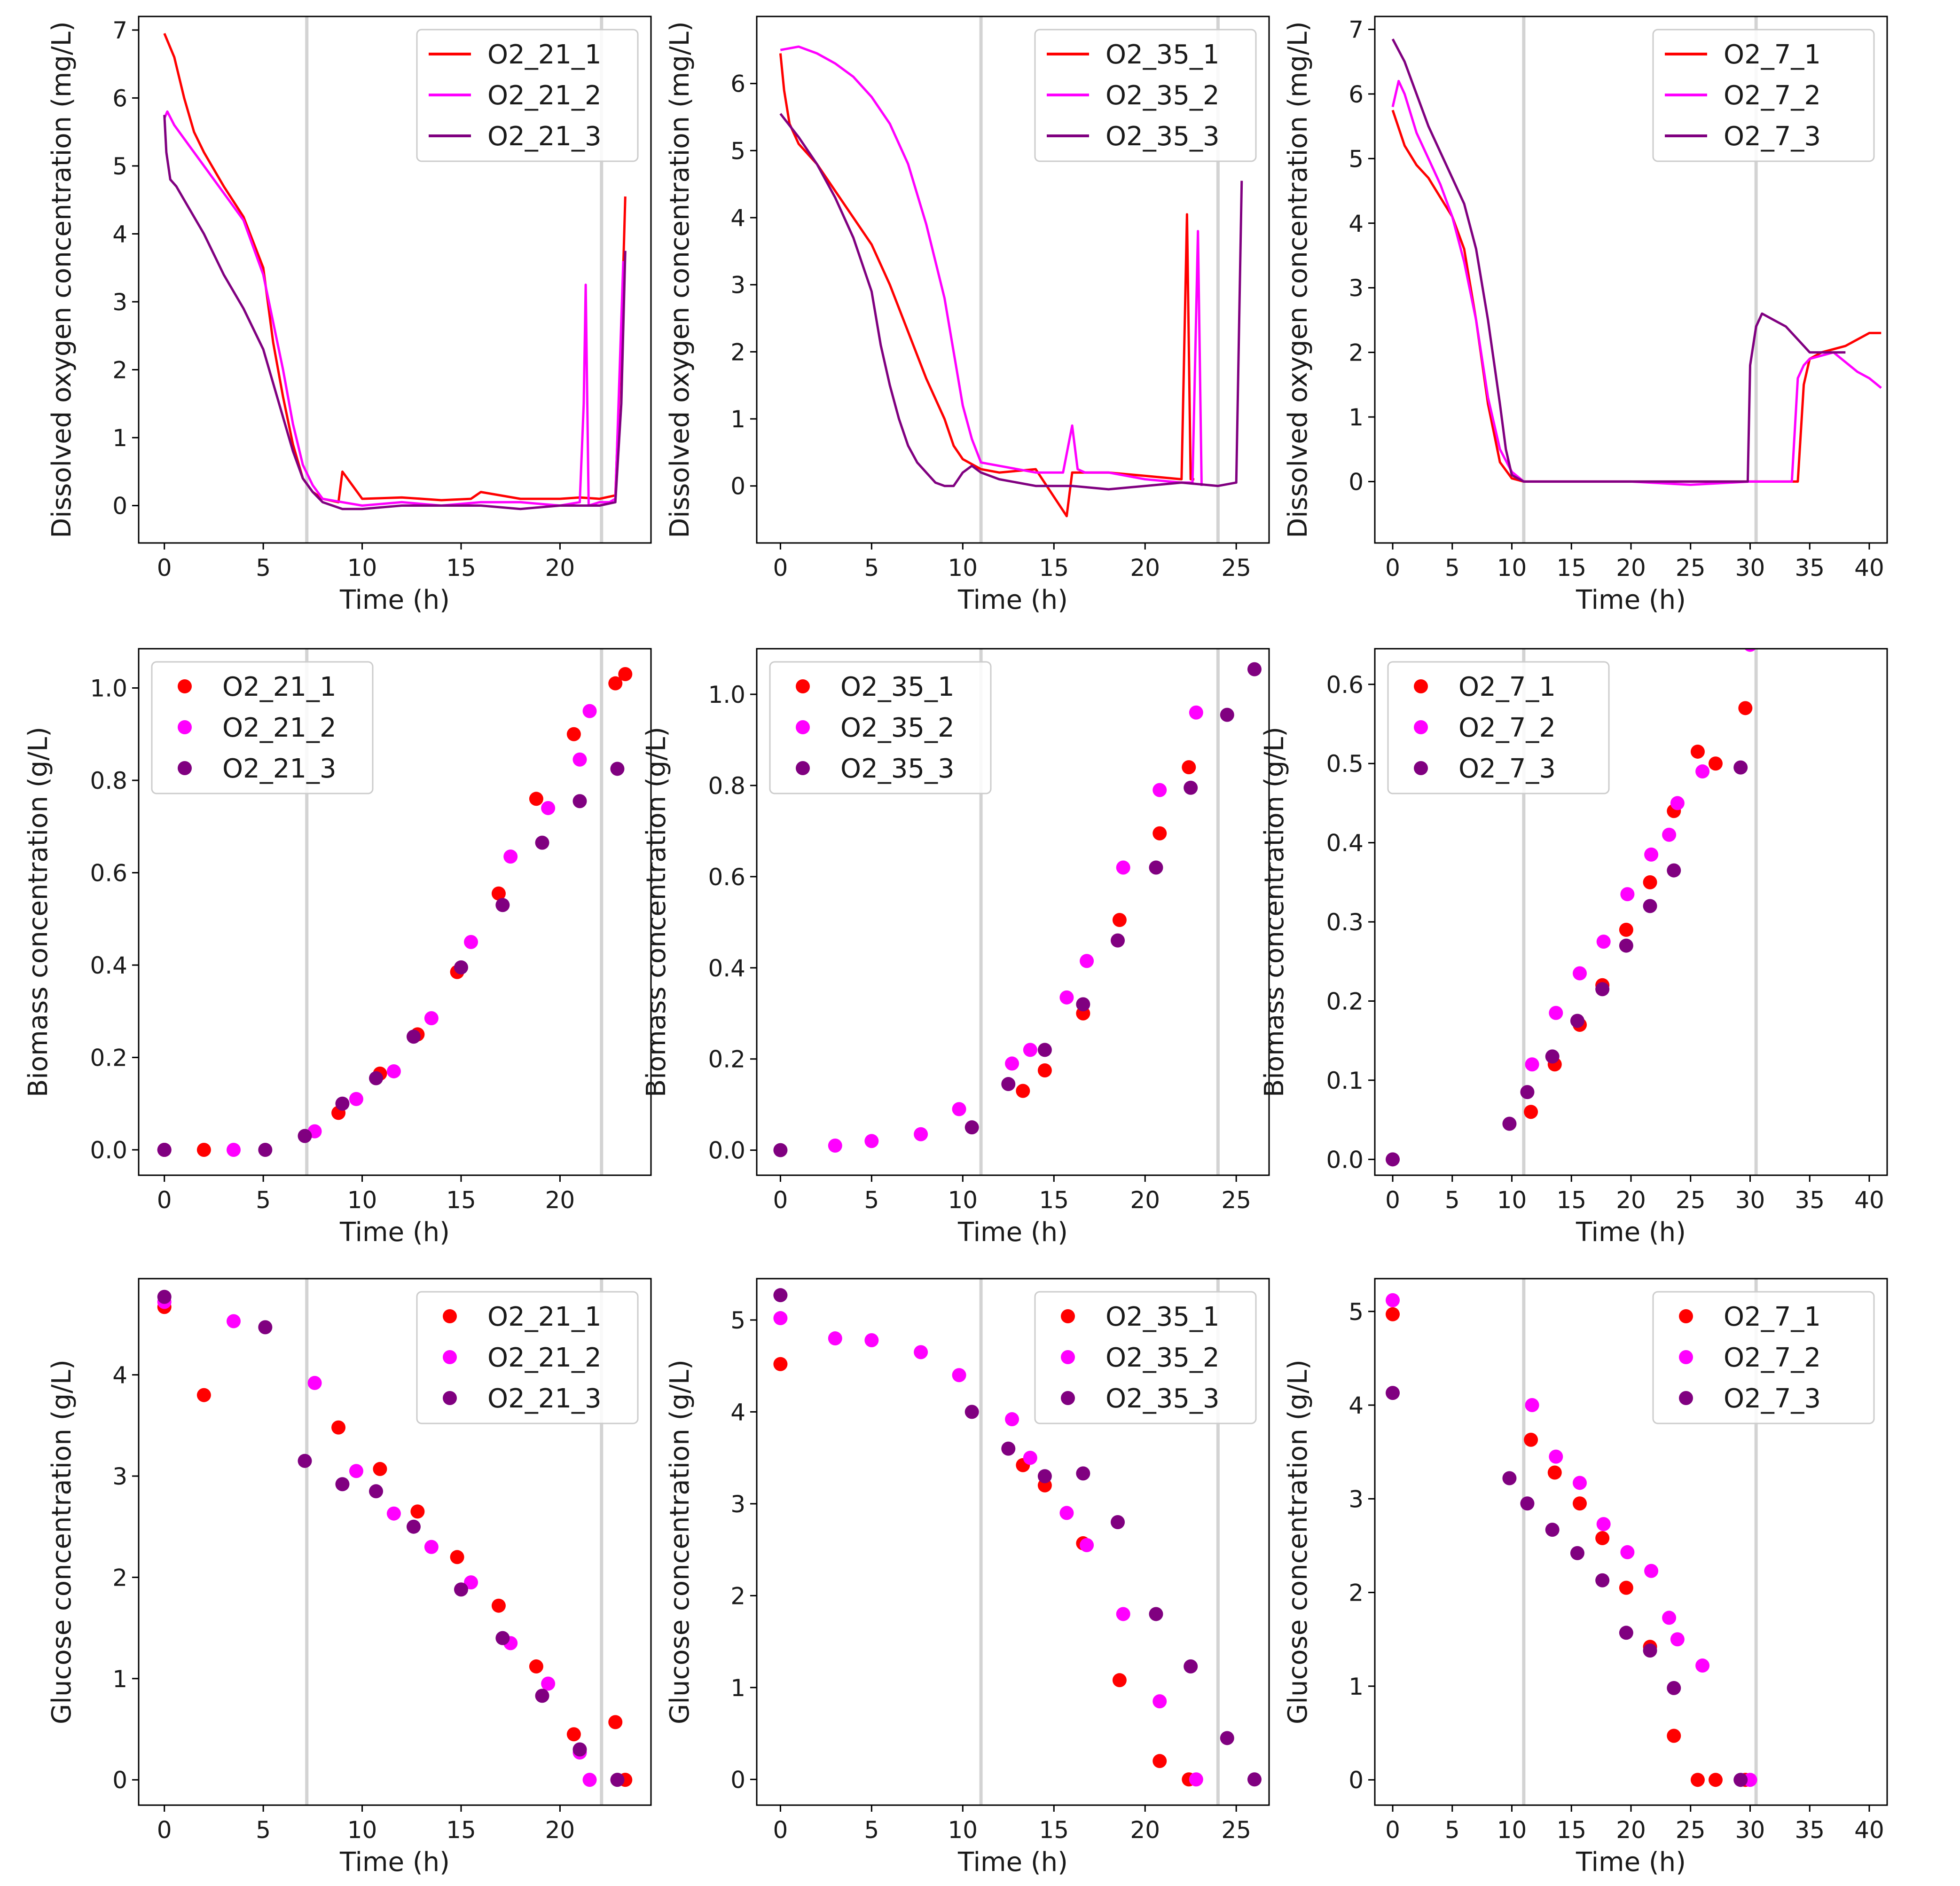 The image size is (1960, 1886). I want to click on x-tick-label: 15, so click(1571, 568).